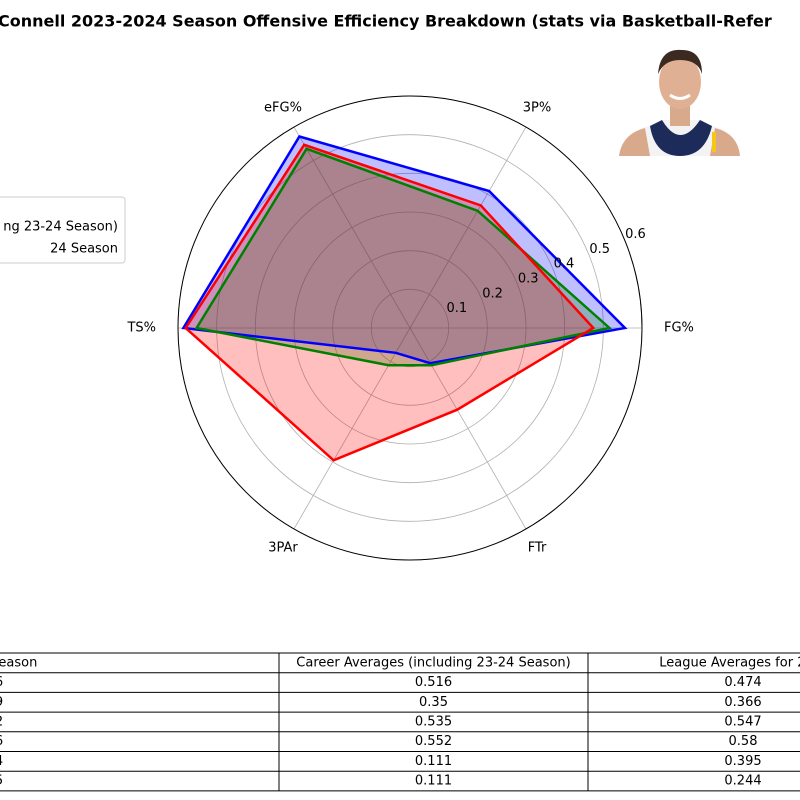 The image size is (800, 800). I want to click on legend-box, so click(63, 230).